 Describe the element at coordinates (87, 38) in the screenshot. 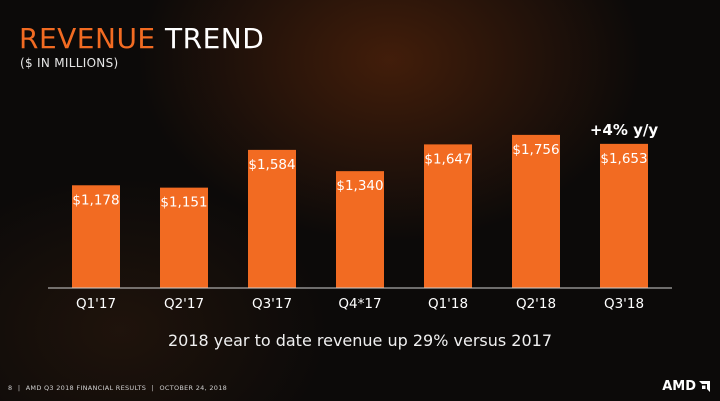

I see `title-accent: REVENUE` at that location.